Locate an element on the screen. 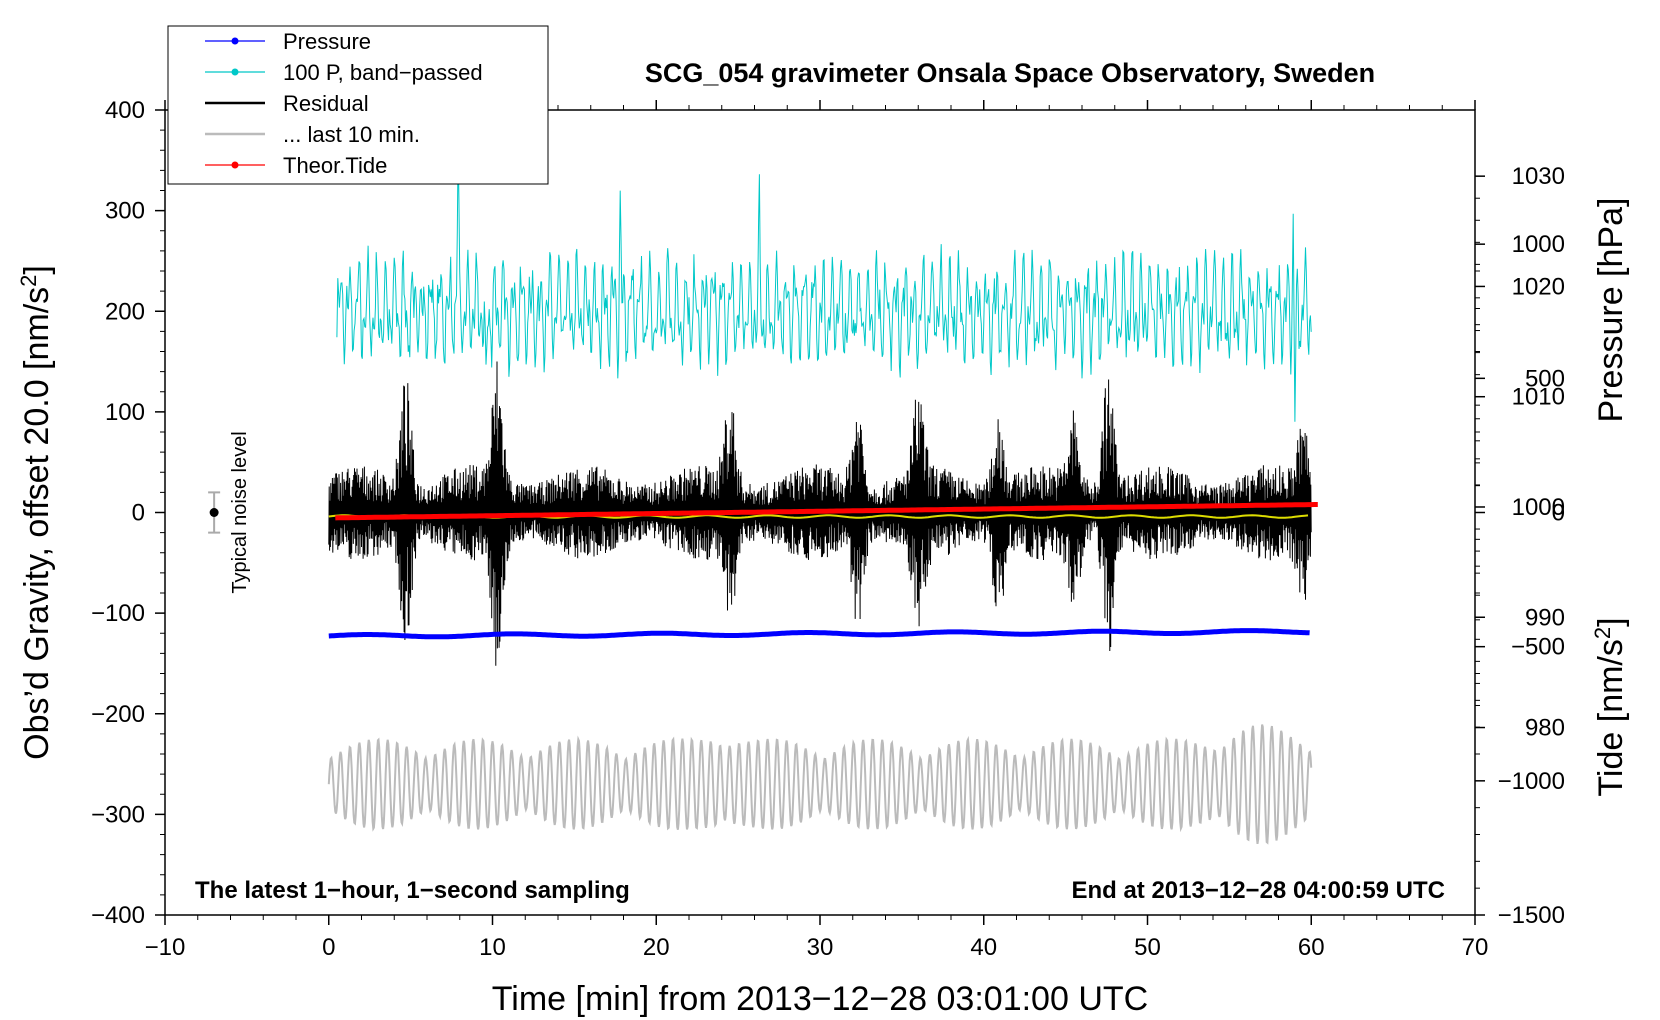 The width and height of the screenshot is (1660, 1020). tide-axis-label-tail: ] is located at coordinates (1611, 621).